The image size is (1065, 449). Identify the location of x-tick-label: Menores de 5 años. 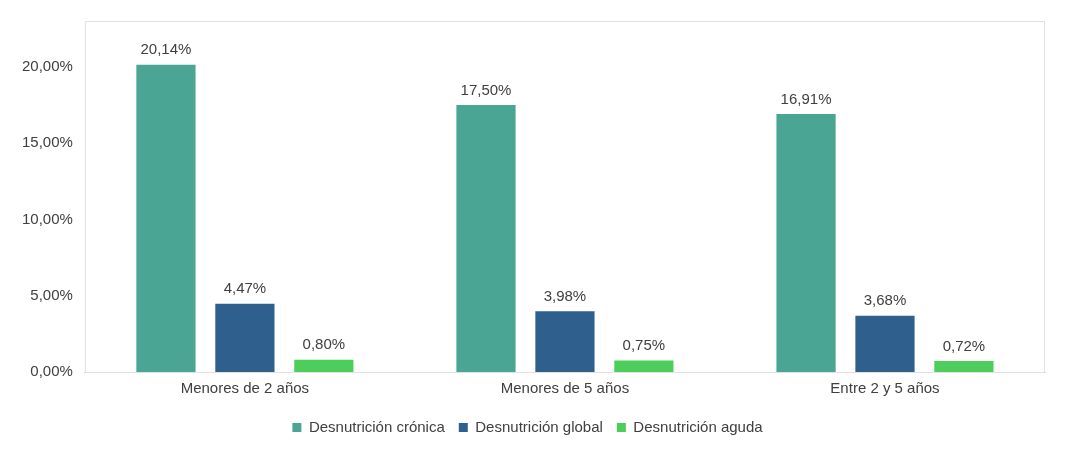
(565, 388).